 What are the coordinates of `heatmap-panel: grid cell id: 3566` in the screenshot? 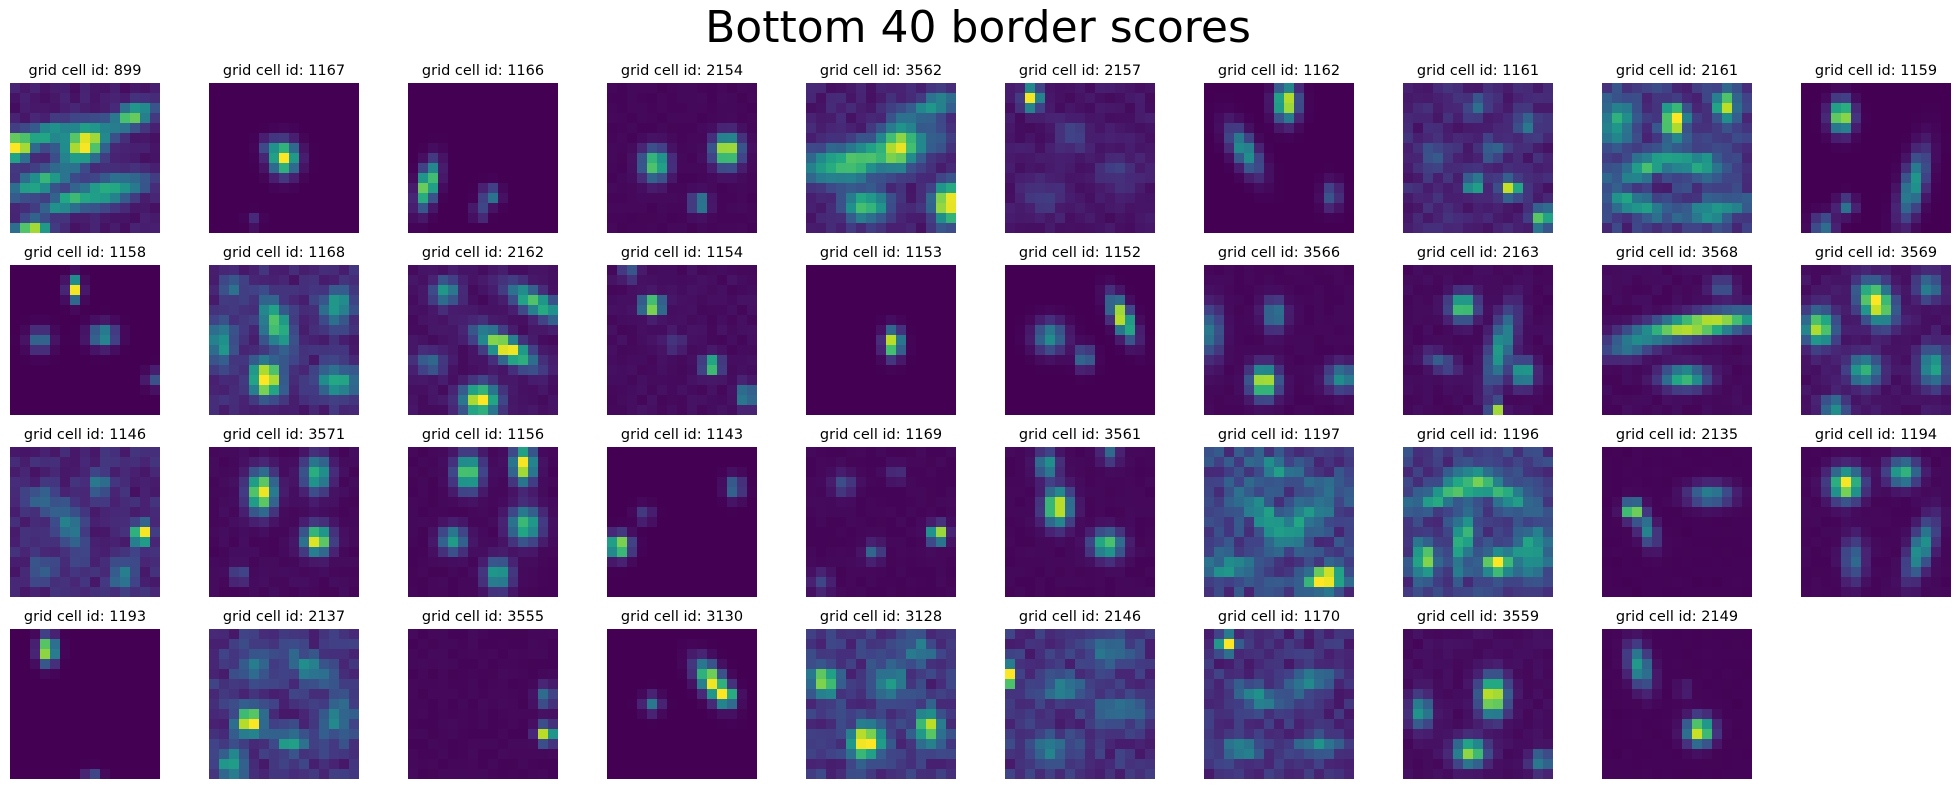 It's located at (1279, 330).